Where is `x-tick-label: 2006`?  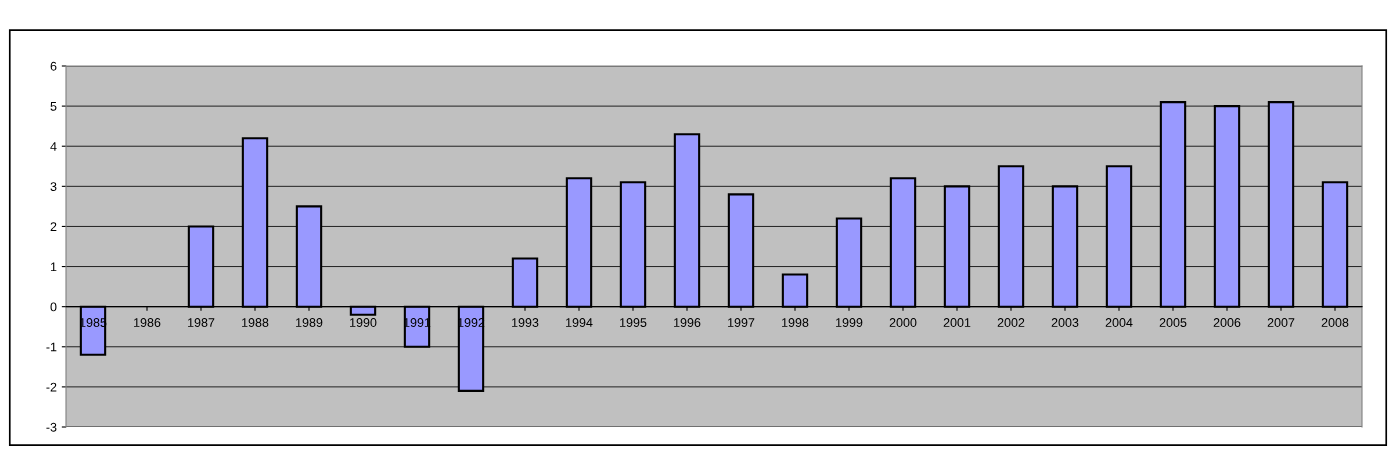 x-tick-label: 2006 is located at coordinates (1227, 322).